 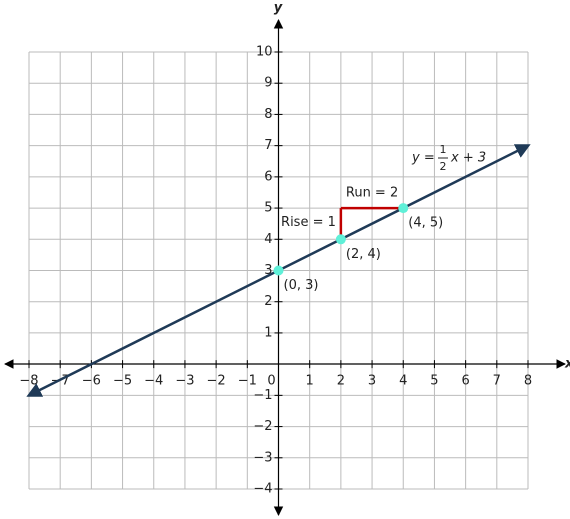 I want to click on x-tick-label: −3, so click(x=184, y=381).